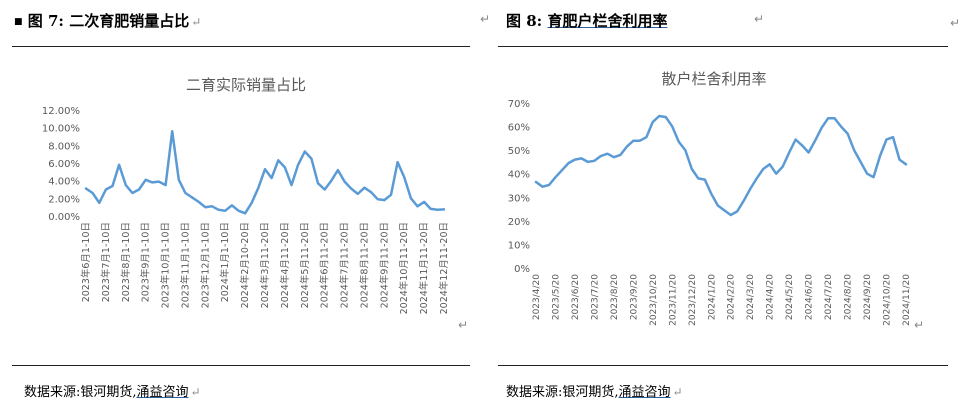  I want to click on chart-title: 二育实际销量占比, so click(246, 85).